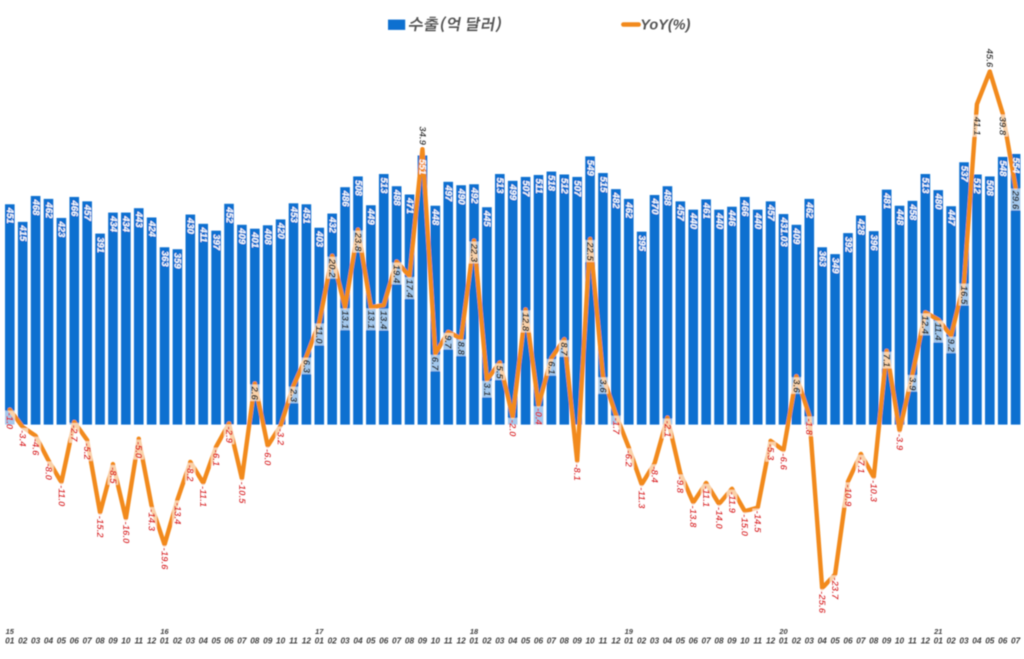 Image resolution: width=1024 pixels, height=659 pixels. What do you see at coordinates (898, 442) in the screenshot?
I see `svg-text: -3.9` at bounding box center [898, 442].